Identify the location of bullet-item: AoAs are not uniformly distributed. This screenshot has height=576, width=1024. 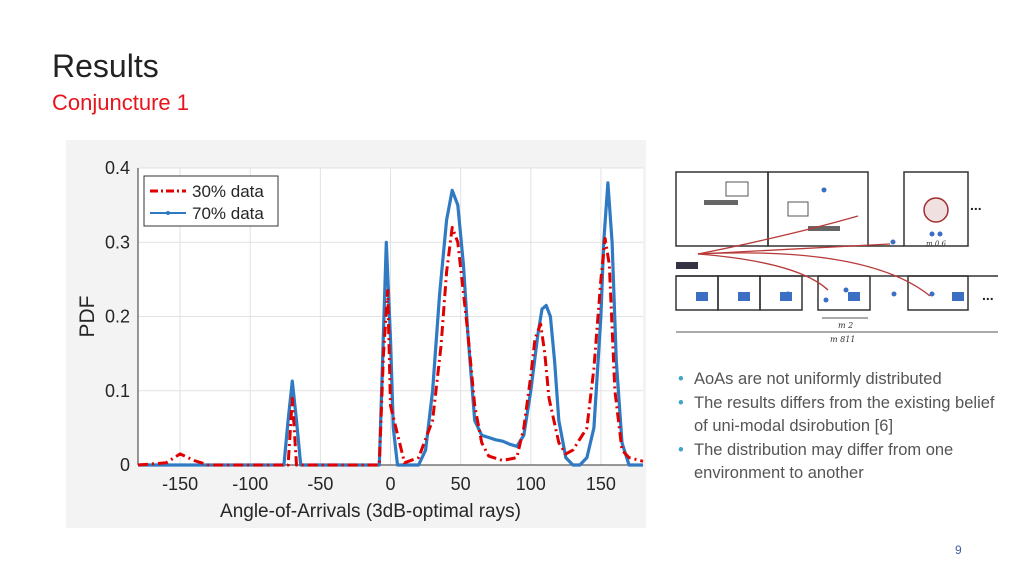
(841, 380).